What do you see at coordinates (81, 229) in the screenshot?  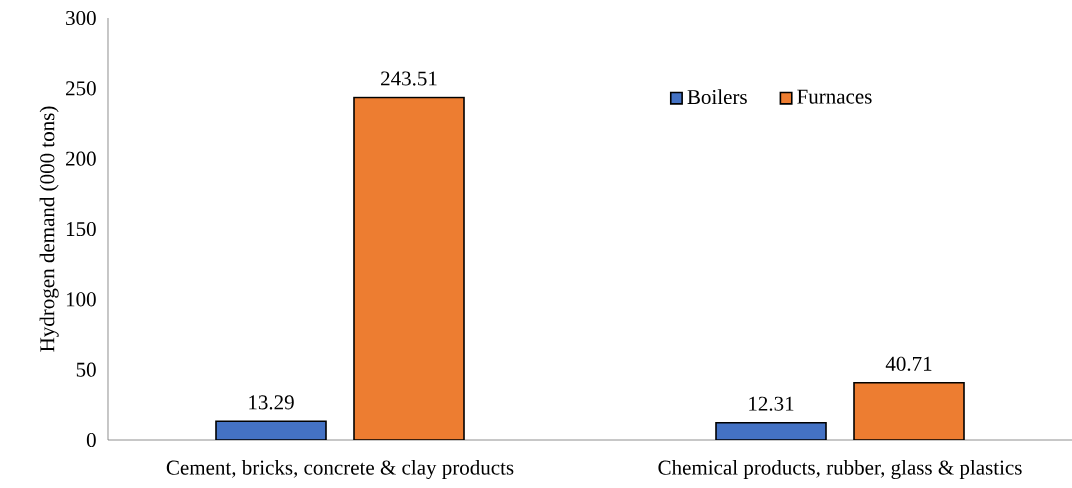 I see `y-tick-label: 150` at bounding box center [81, 229].